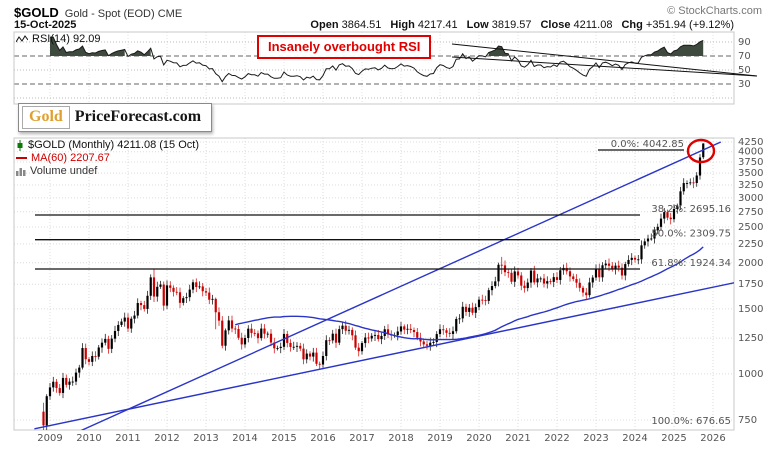 The width and height of the screenshot is (768, 456). Describe the element at coordinates (714, 11) in the screenshot. I see `stockcharts-credit: © StockCharts.com` at that location.